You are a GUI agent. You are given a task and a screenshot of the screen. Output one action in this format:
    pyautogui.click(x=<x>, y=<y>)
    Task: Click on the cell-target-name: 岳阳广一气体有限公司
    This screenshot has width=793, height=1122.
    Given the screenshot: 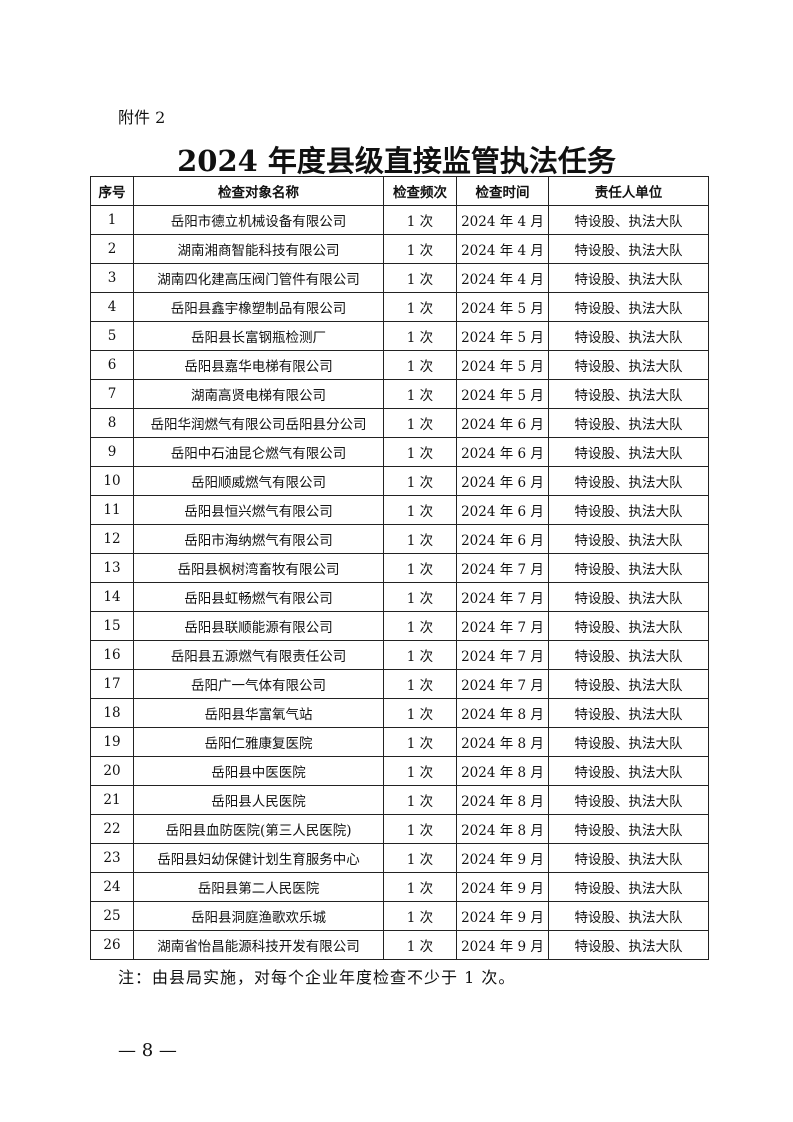 What is the action you would take?
    pyautogui.click(x=258, y=684)
    